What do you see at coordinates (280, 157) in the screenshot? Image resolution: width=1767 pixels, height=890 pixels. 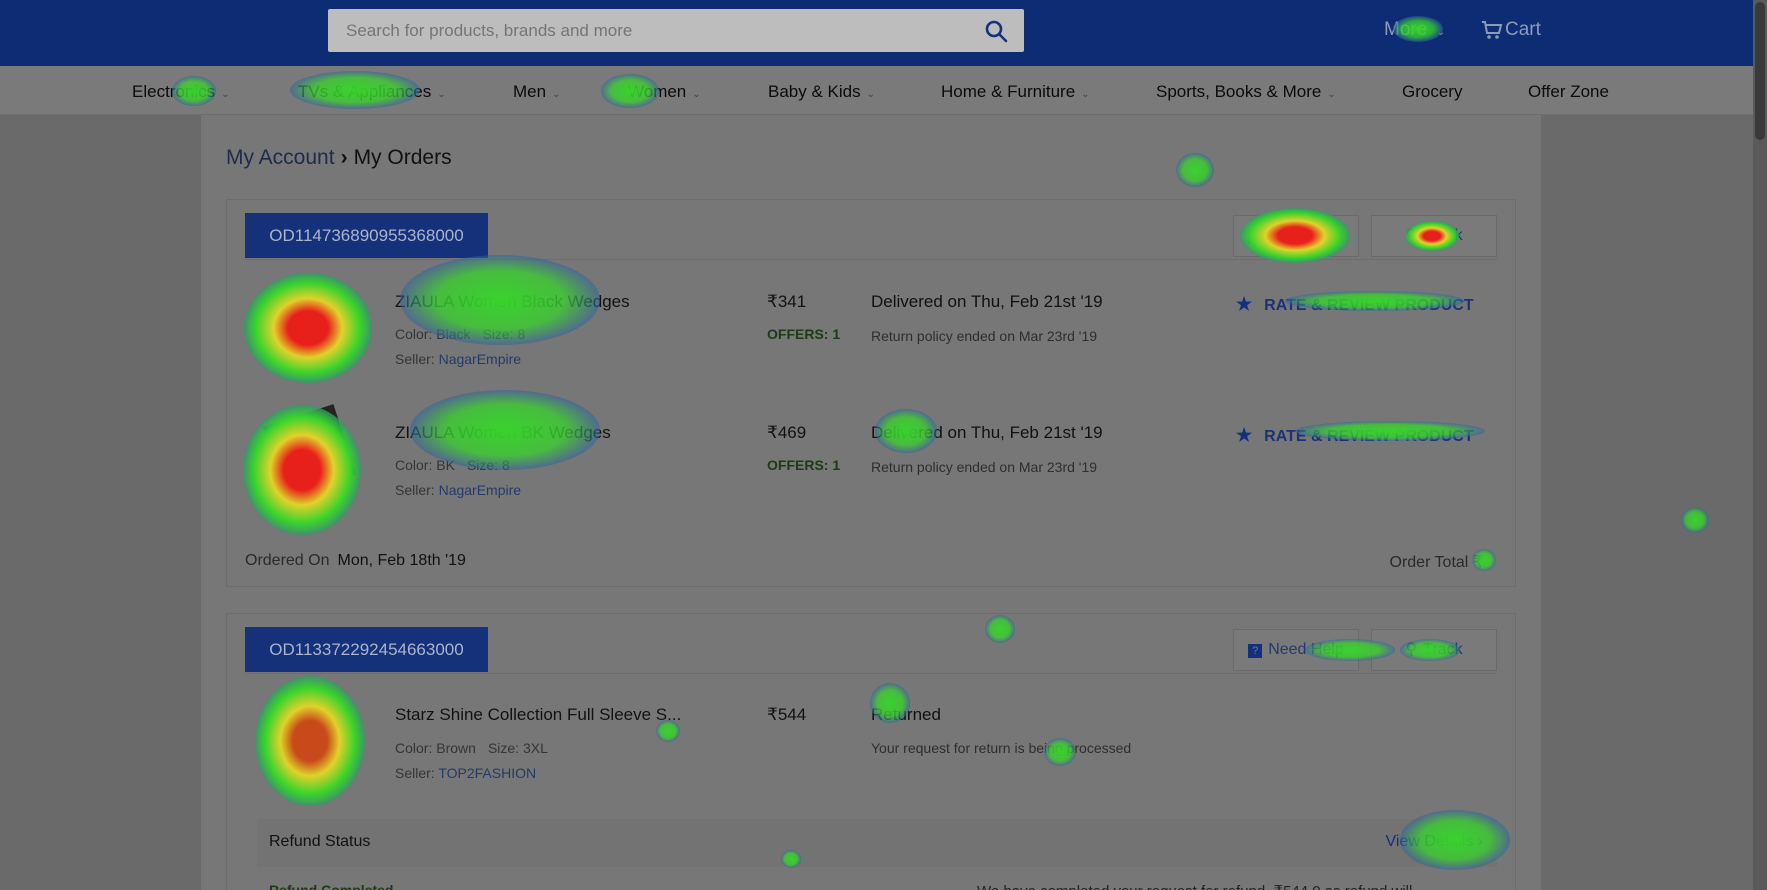 I see `breadcrumb-my-account: My Account` at bounding box center [280, 157].